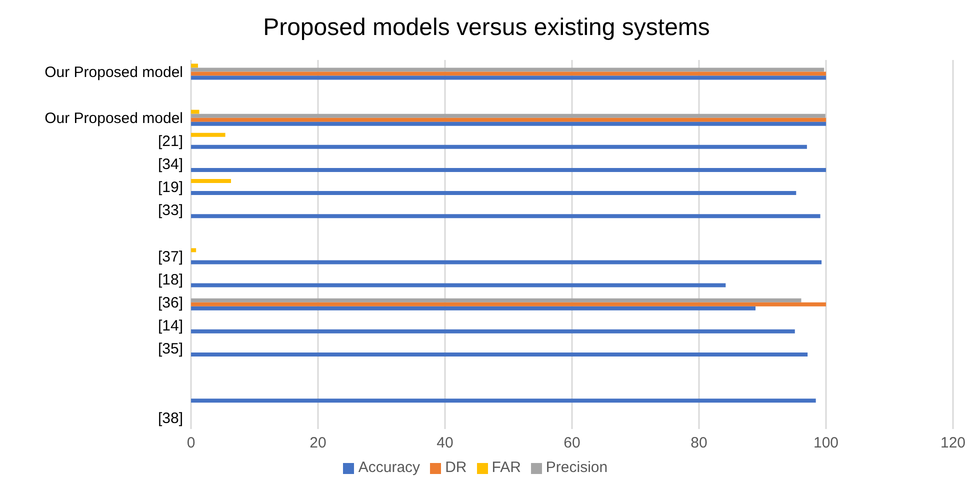 The image size is (973, 488). What do you see at coordinates (445, 443) in the screenshot?
I see `x-tick-label: 40` at bounding box center [445, 443].